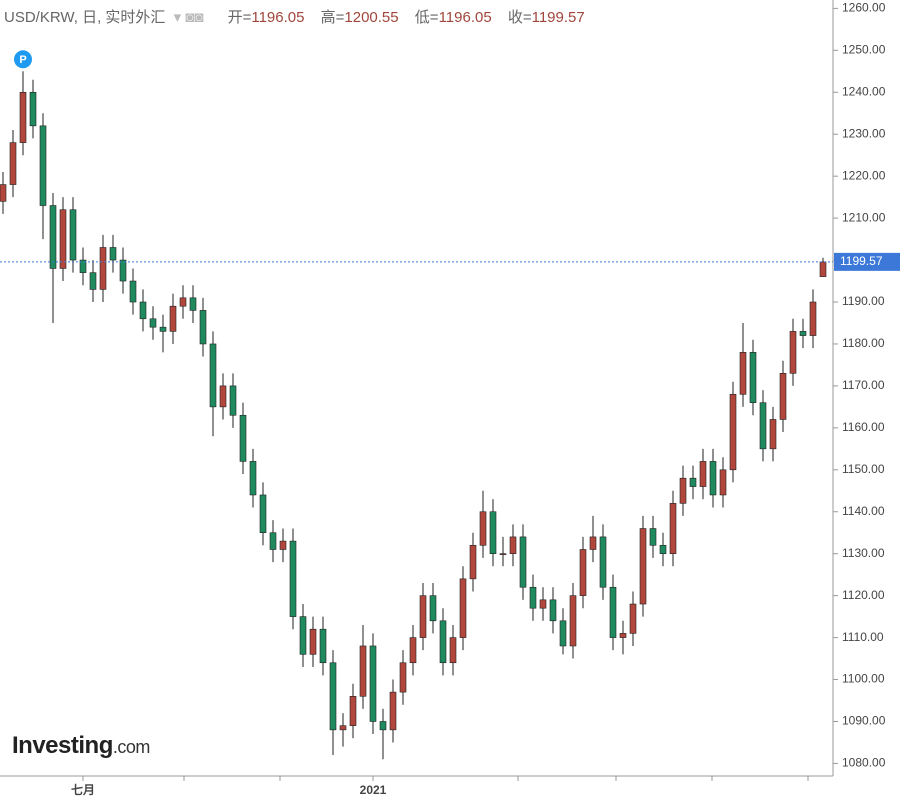 The height and width of the screenshot is (802, 906). Describe the element at coordinates (371, 17) in the screenshot. I see `high-value: 1200.55` at that location.